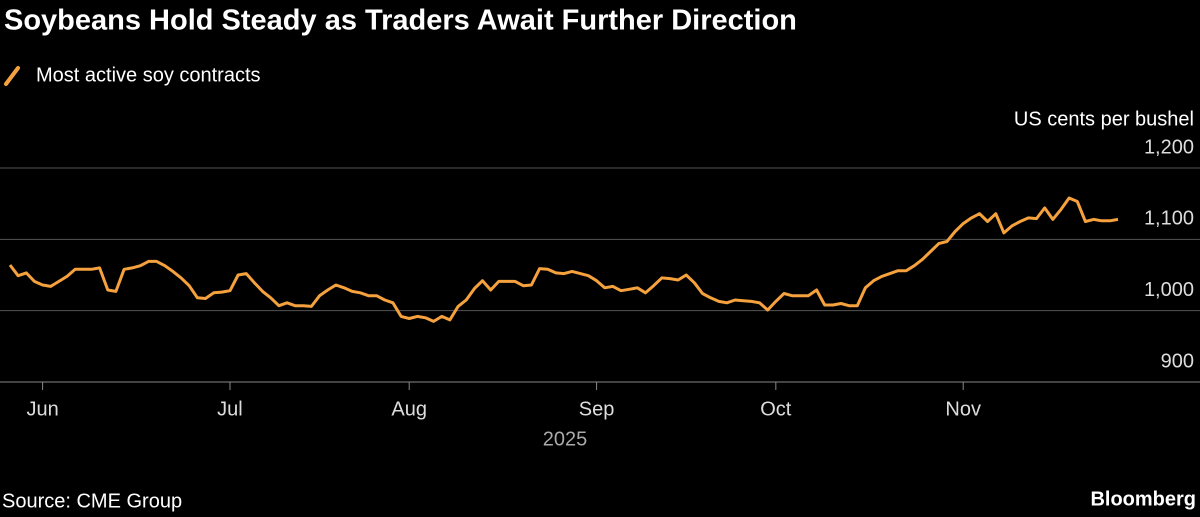 This screenshot has width=1200, height=517. I want to click on y-tick-label: 1,100, so click(1169, 219).